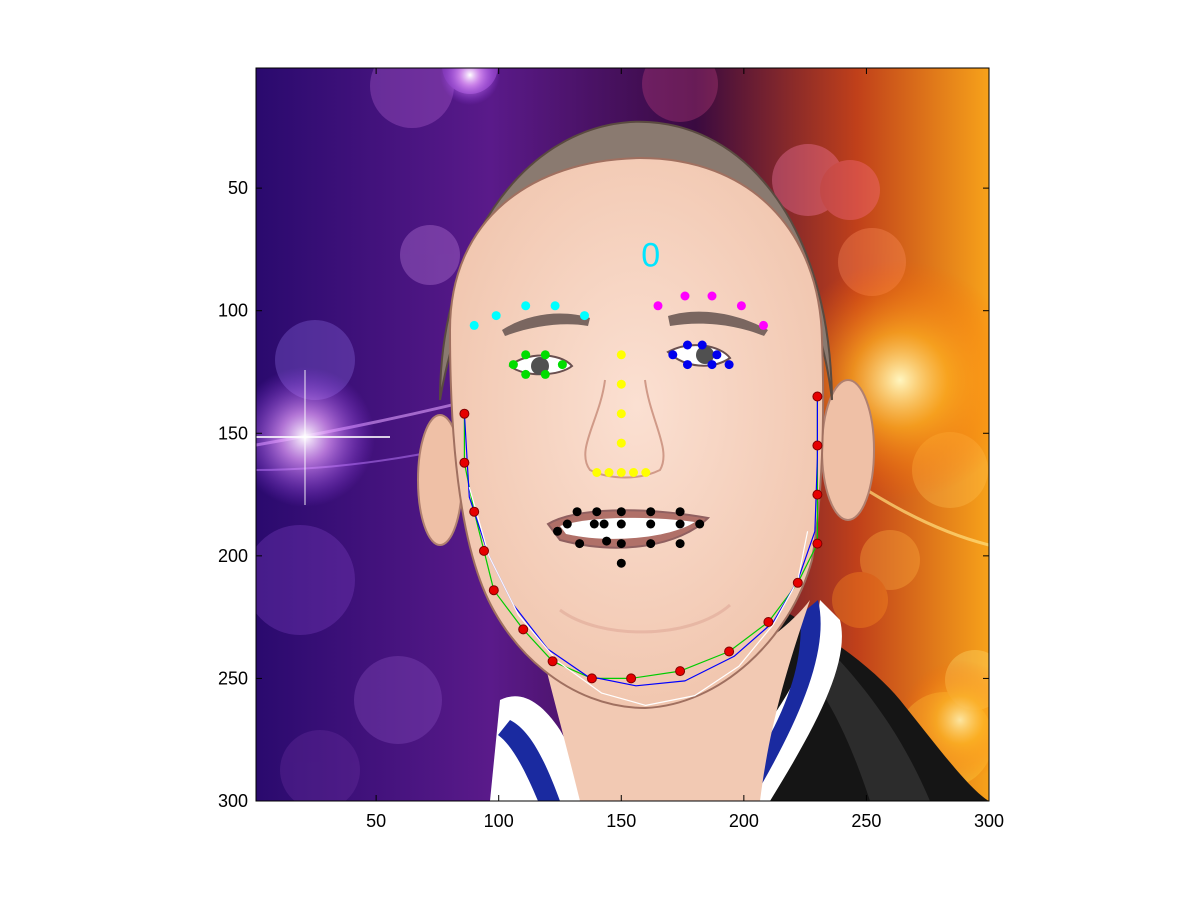 This screenshot has width=1201, height=900. Describe the element at coordinates (621, 821) in the screenshot. I see `x-tick-label: 150` at that location.